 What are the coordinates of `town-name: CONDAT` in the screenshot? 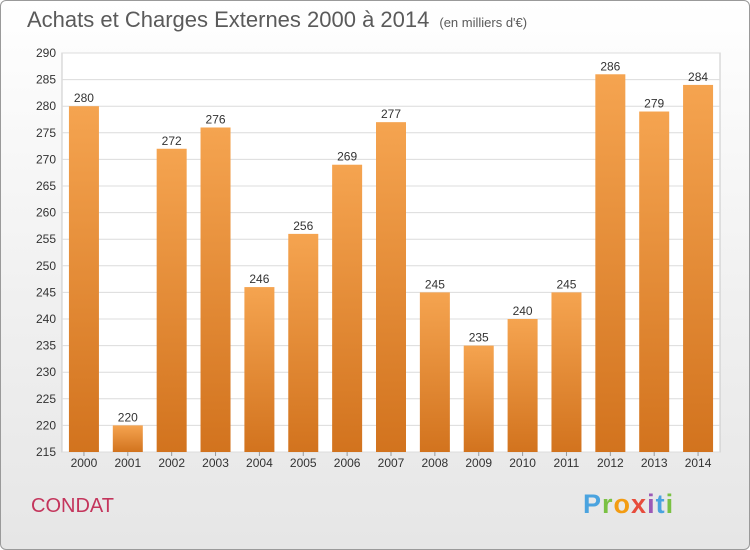 It's located at (72, 506).